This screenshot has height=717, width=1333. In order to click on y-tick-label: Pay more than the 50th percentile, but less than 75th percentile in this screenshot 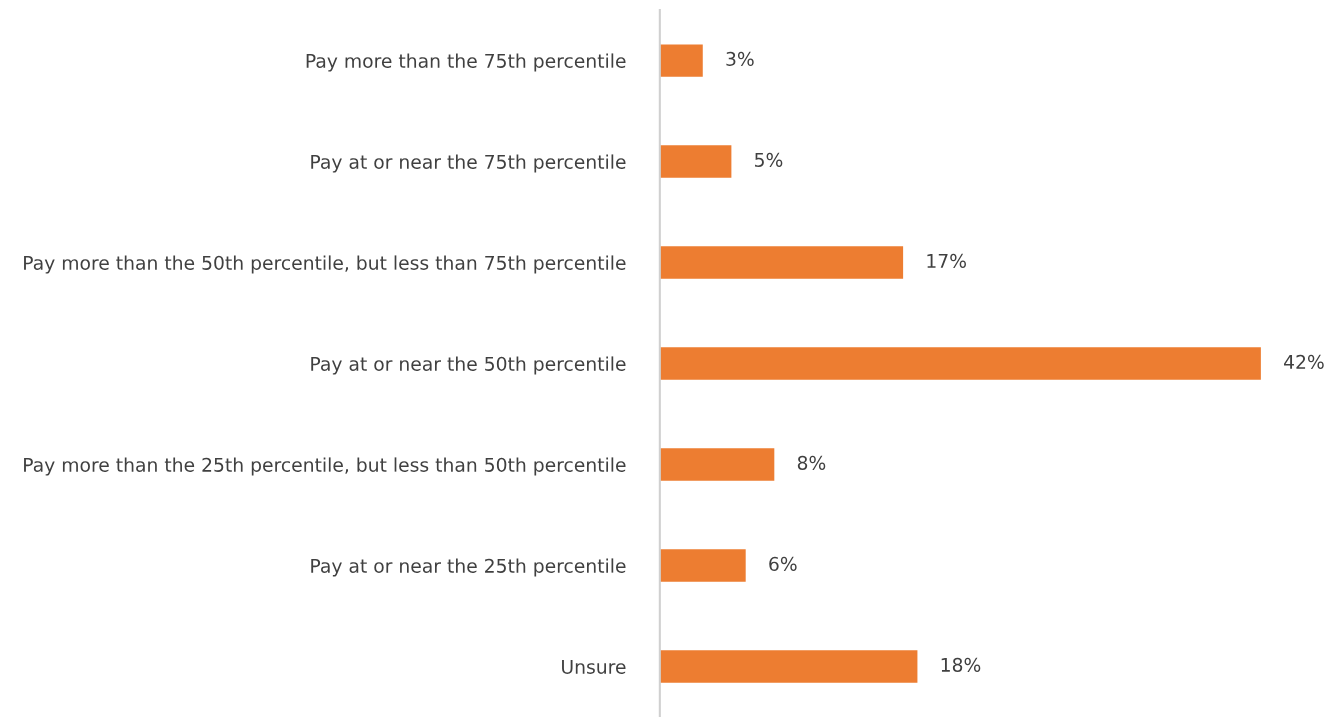, I will do `click(325, 264)`.